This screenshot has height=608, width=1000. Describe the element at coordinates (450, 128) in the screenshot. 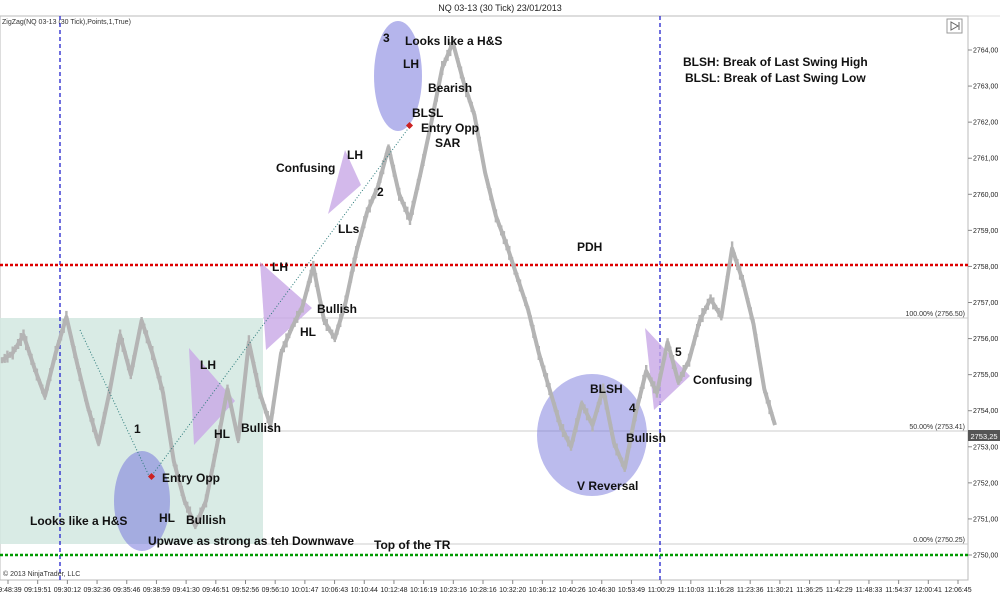

I see `entry-opp-top-label: Entry Opp` at that location.